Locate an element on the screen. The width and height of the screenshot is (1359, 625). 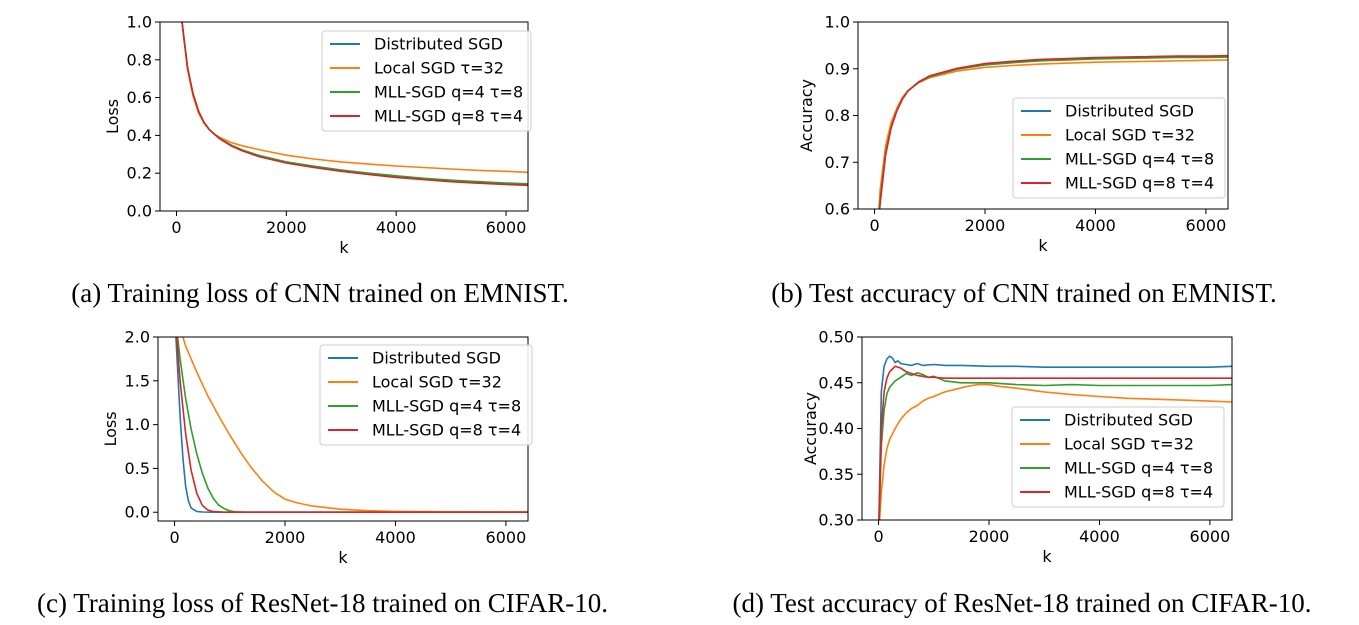
y-tick-label: 0.4 is located at coordinates (139, 135).